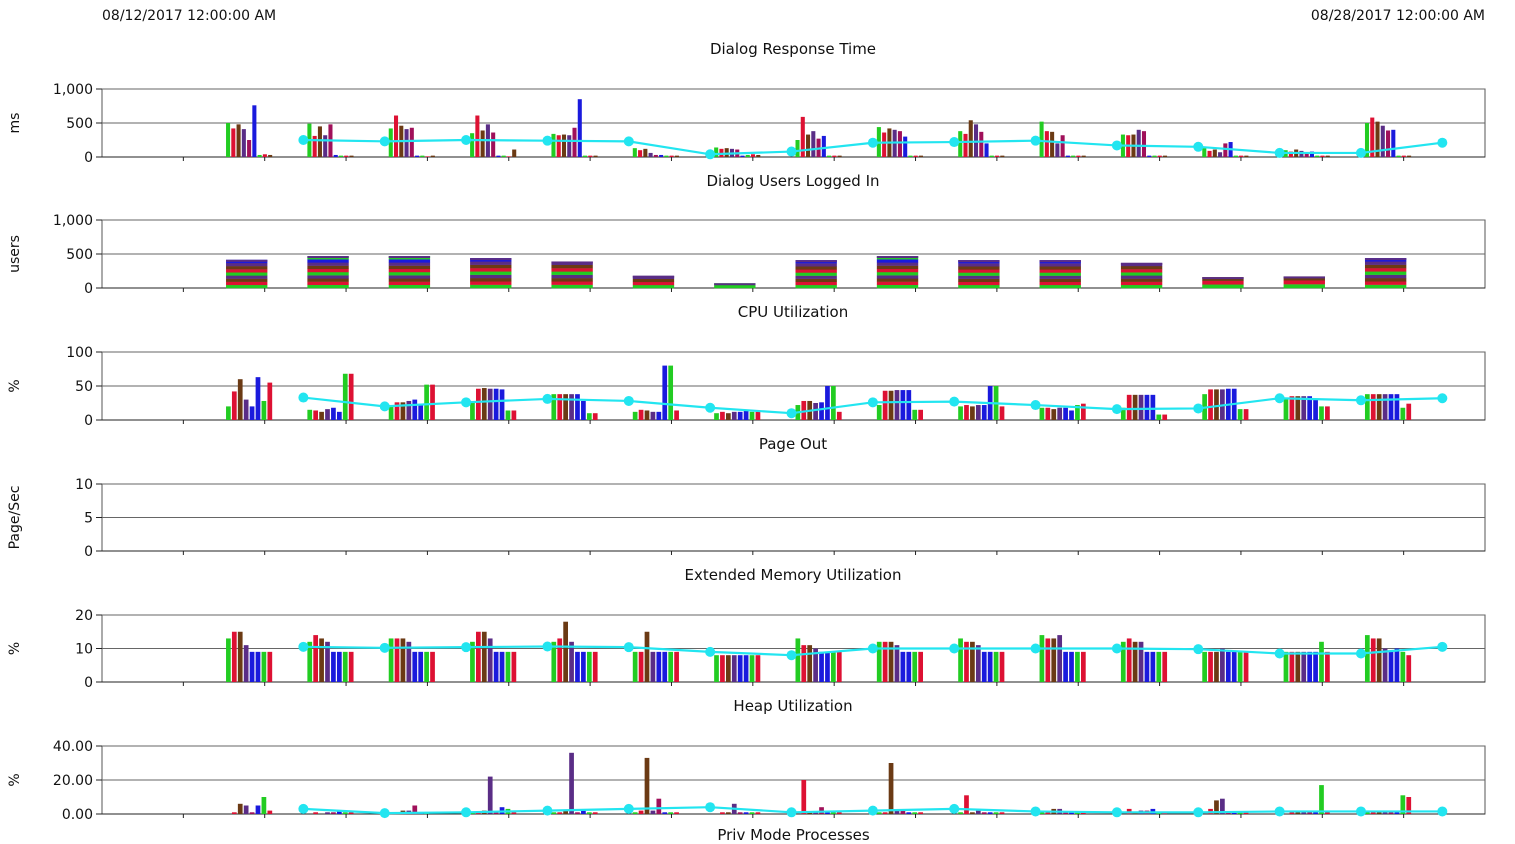 This screenshot has width=1515, height=844. What do you see at coordinates (88, 683) in the screenshot?
I see `y-tick-label: 0` at bounding box center [88, 683].